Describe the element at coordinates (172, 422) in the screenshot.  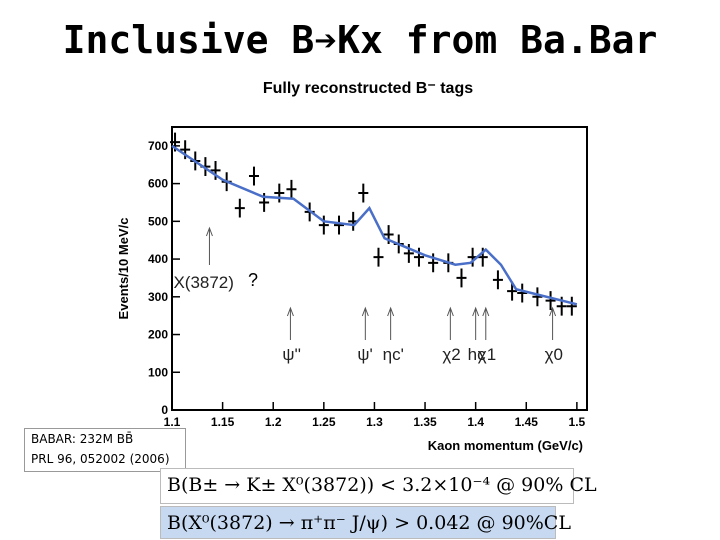
I see `x-tick-label: 1.1` at that location.